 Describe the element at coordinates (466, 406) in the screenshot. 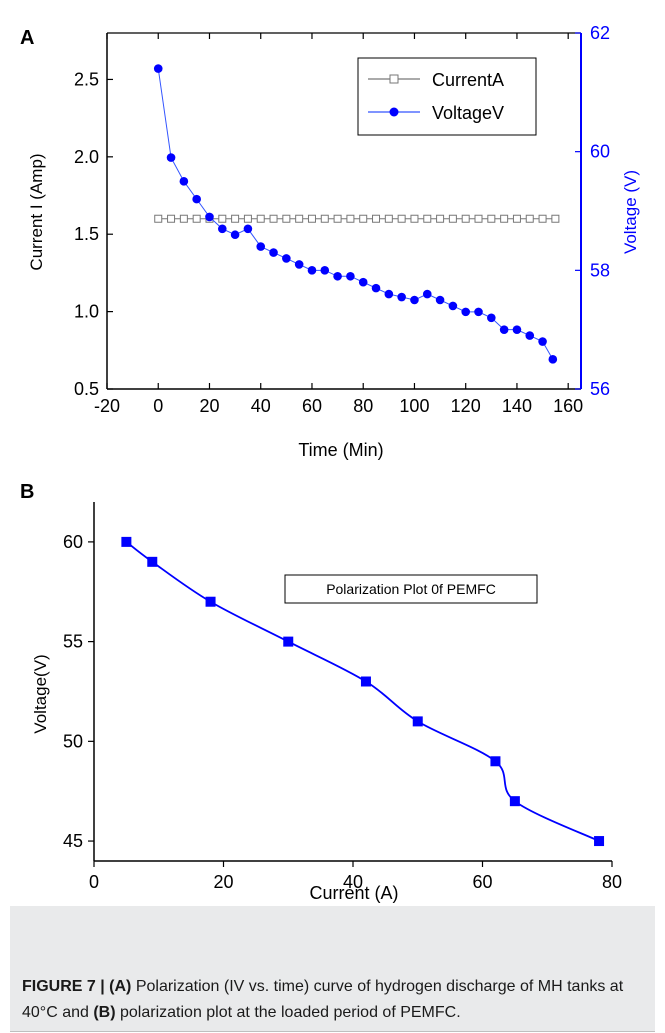

I see `x-tick-label-a: 120` at that location.